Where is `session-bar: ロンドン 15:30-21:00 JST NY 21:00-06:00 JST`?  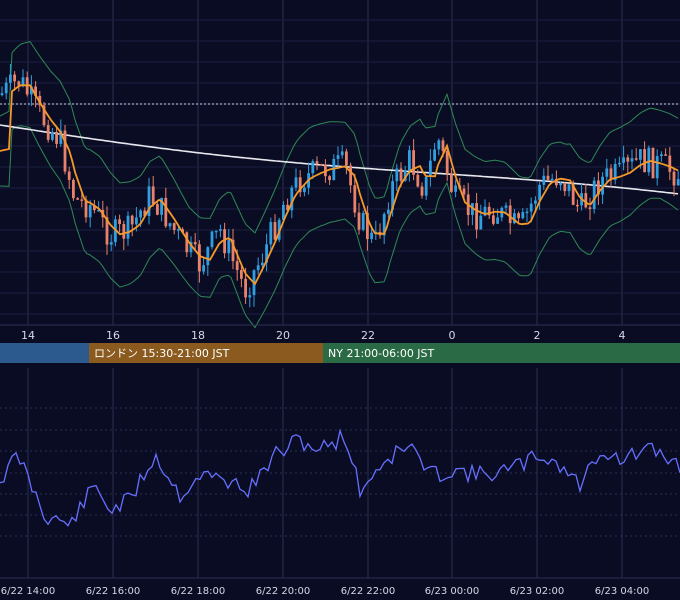
session-bar: ロンドン 15:30-21:00 JST NY 21:00-06:00 JST is located at coordinates (340, 353).